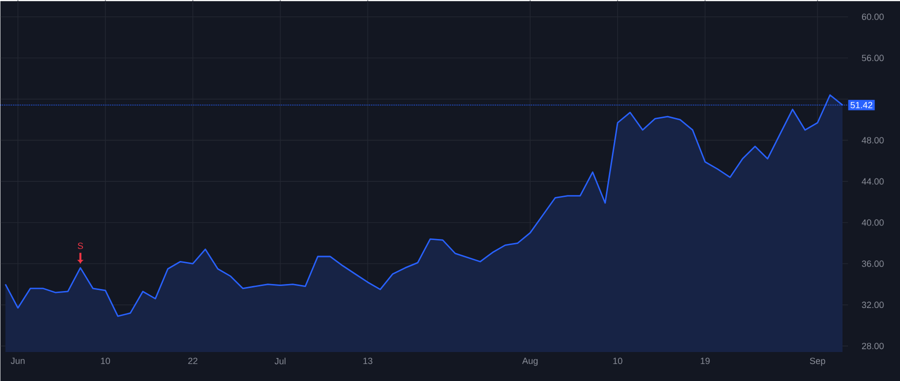 Image resolution: width=900 pixels, height=381 pixels. Describe the element at coordinates (873, 181) in the screenshot. I see `y-tick-label: 44.00` at that location.